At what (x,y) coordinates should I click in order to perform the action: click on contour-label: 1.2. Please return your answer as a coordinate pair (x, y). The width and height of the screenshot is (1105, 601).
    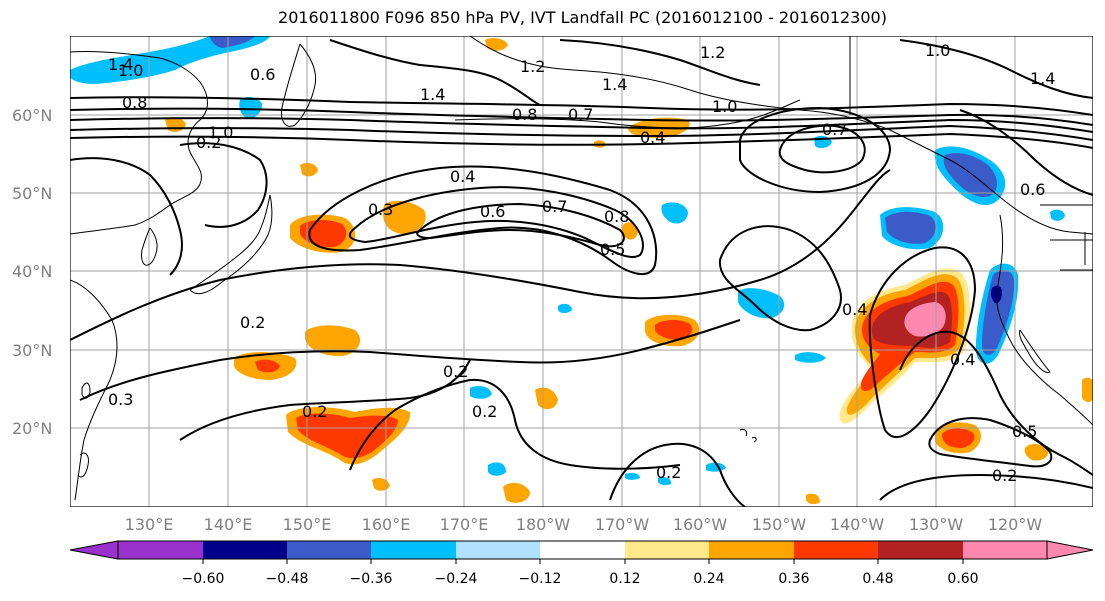
    Looking at the image, I should click on (532, 66).